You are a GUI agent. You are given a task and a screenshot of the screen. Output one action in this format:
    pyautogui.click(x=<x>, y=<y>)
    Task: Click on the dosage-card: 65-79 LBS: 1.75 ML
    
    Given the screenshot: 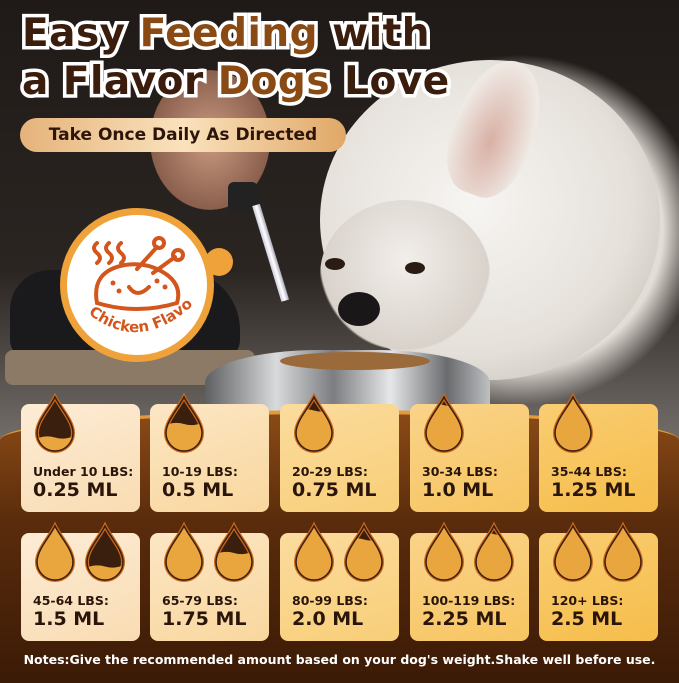 What is the action you would take?
    pyautogui.click(x=209, y=581)
    